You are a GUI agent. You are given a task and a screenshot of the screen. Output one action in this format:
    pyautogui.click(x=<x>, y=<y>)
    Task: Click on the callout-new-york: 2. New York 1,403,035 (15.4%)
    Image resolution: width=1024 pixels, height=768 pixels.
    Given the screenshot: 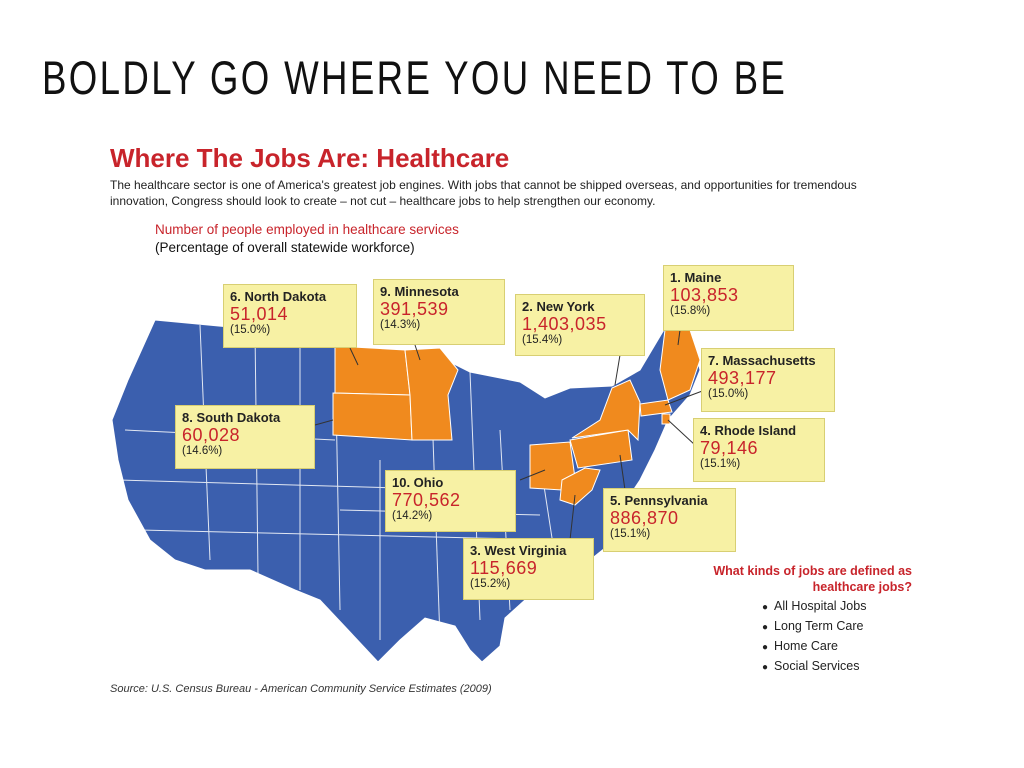 What is the action you would take?
    pyautogui.click(x=580, y=325)
    